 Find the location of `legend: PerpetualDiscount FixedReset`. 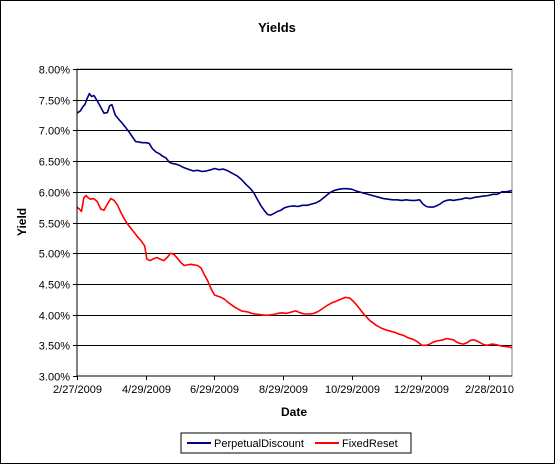

legend: PerpetualDiscount FixedReset is located at coordinates (296, 443).